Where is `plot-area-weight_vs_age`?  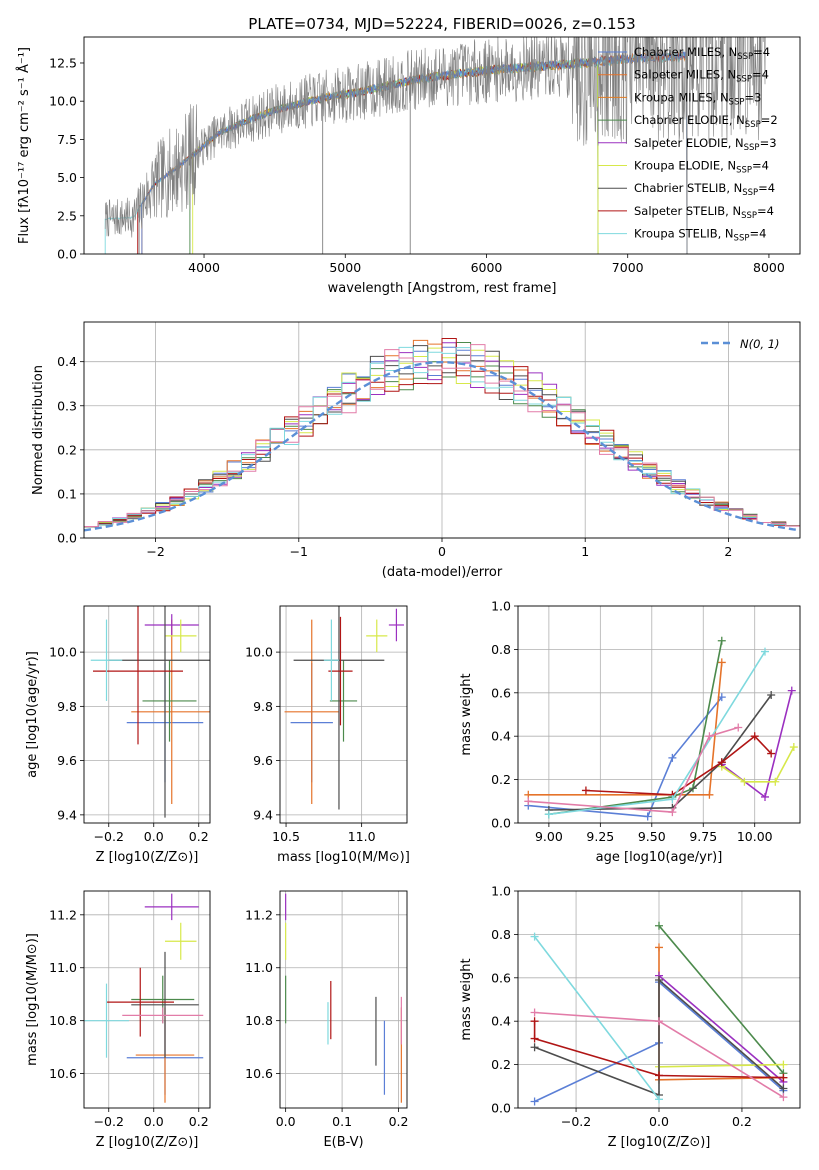
plot-area-weight_vs_age is located at coordinates (661, 728).